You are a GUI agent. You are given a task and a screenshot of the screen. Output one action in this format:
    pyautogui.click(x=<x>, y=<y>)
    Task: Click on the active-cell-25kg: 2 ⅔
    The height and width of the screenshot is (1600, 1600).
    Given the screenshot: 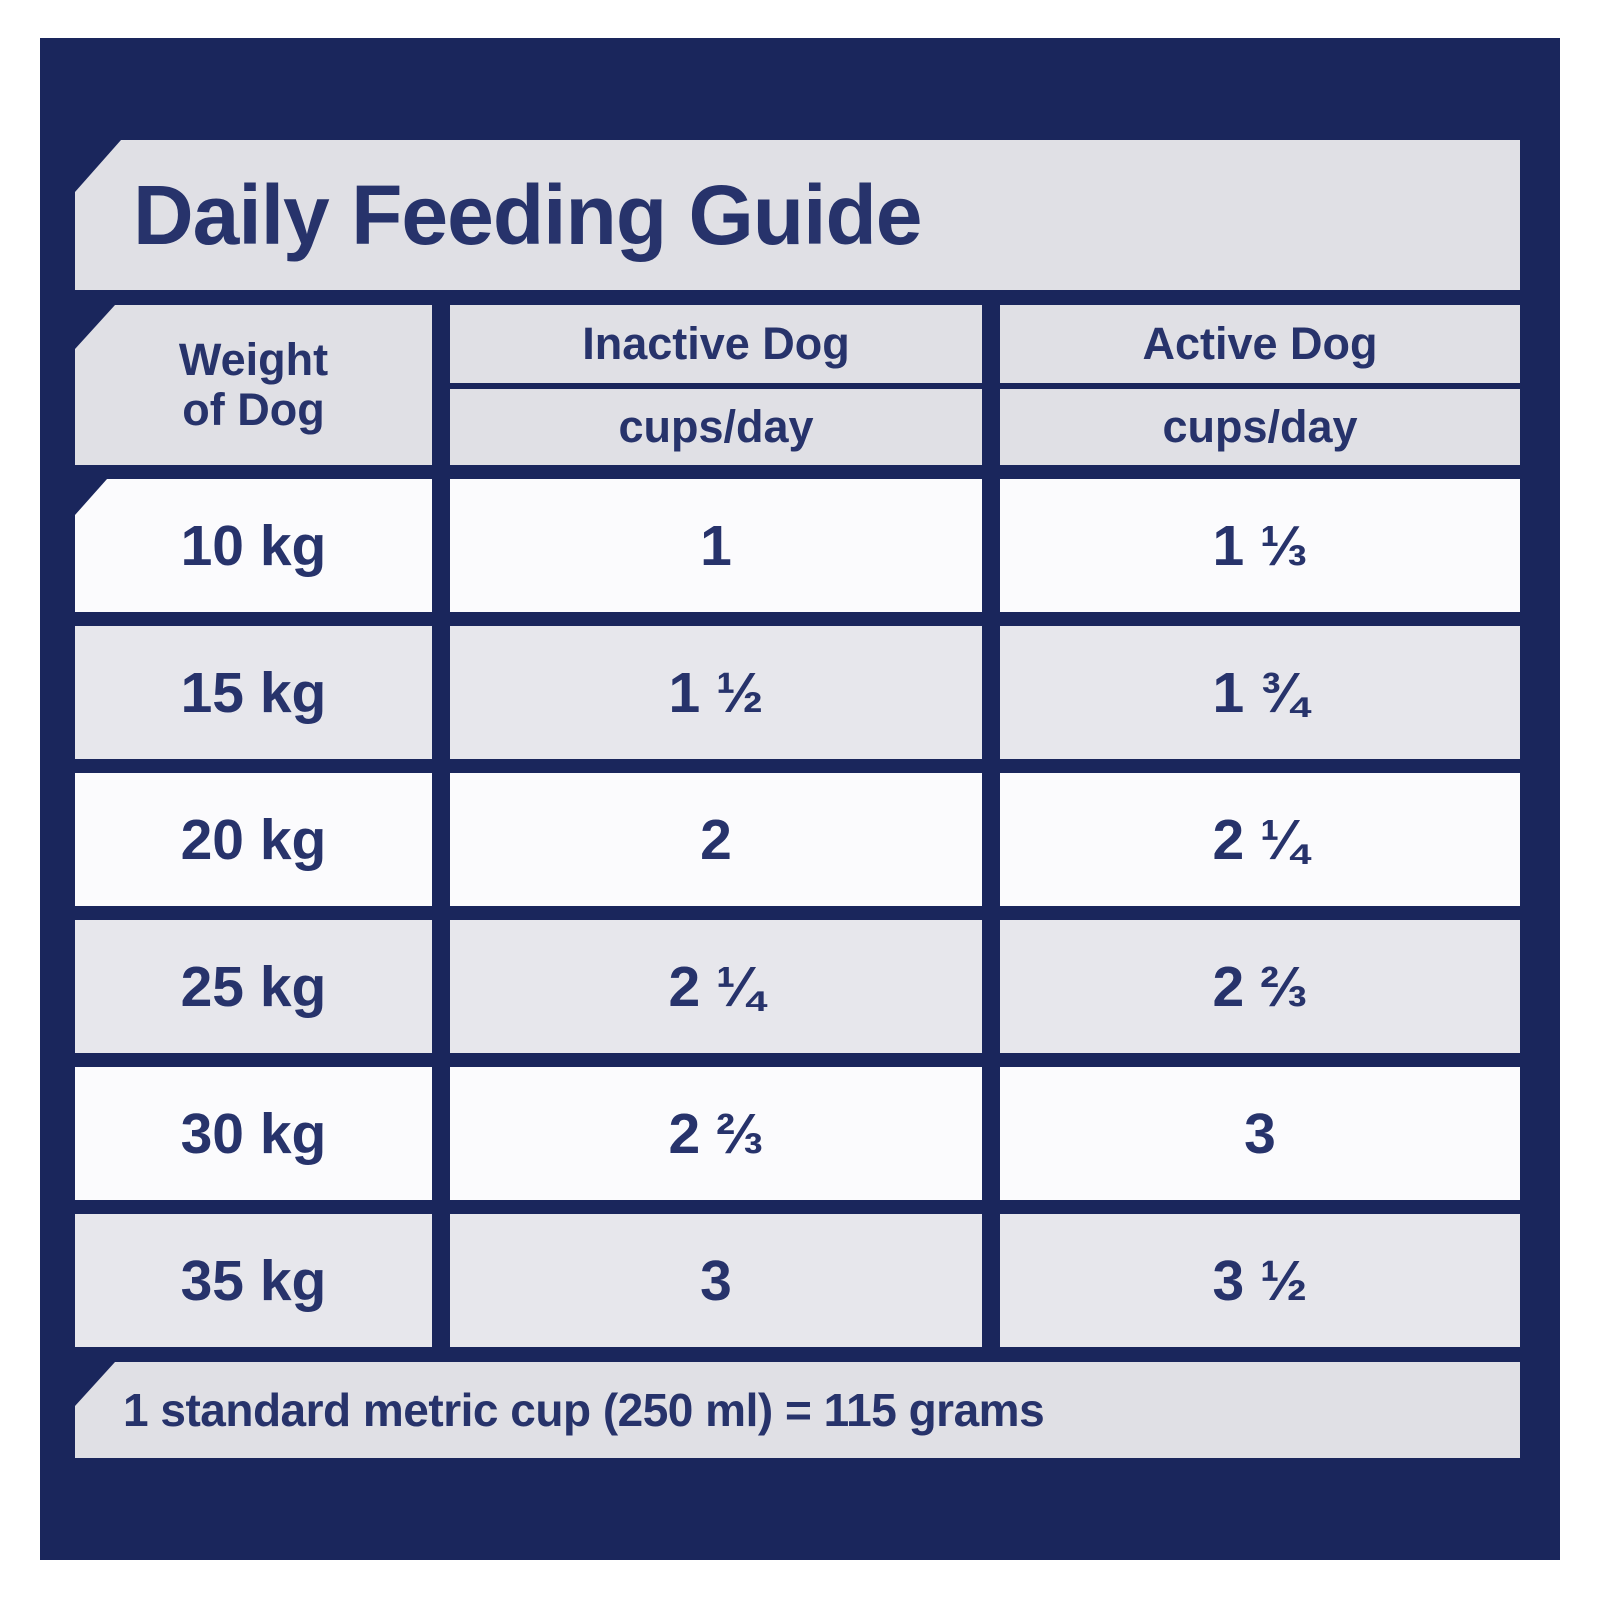 What is the action you would take?
    pyautogui.click(x=1260, y=986)
    